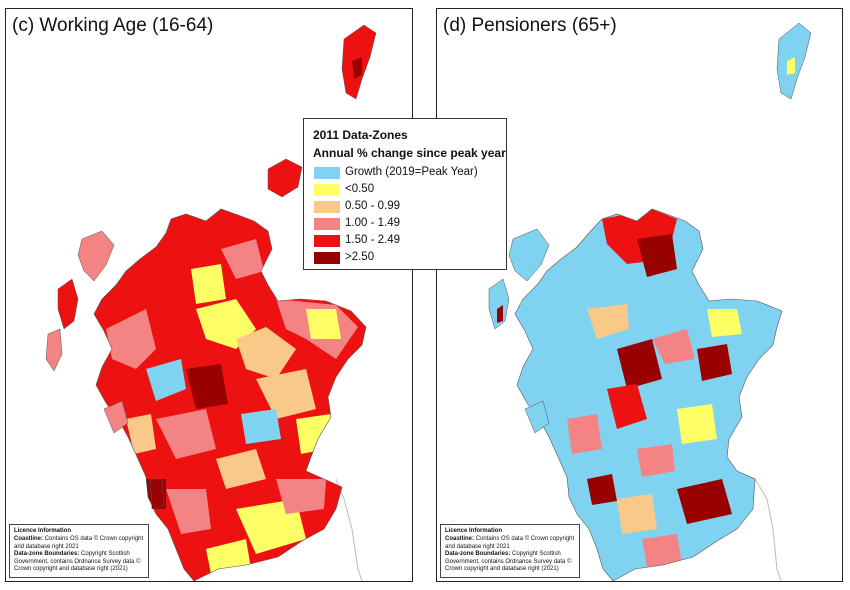 The image size is (850, 590). What do you see at coordinates (530, 25) in the screenshot?
I see `panel-title: (d) Pensioners (65+)` at bounding box center [530, 25].